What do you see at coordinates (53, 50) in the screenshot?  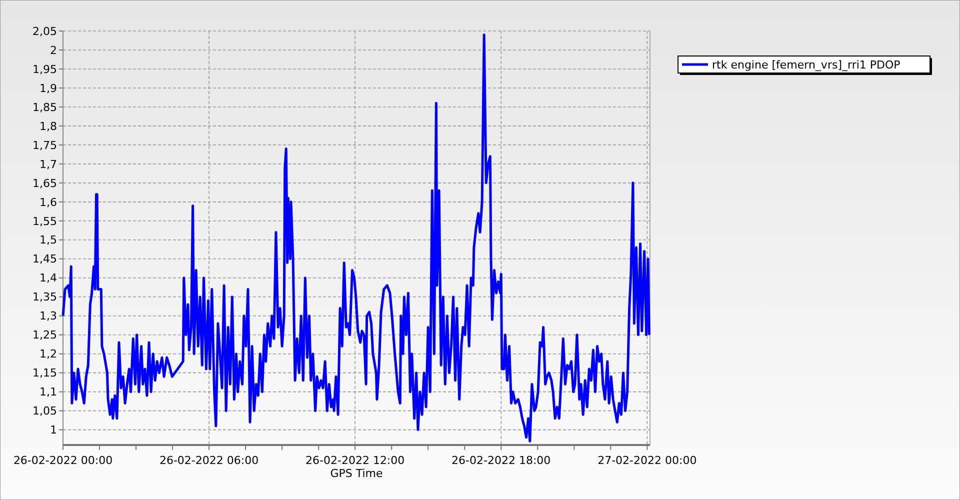 I see `y-tick-label: 2` at bounding box center [53, 50].